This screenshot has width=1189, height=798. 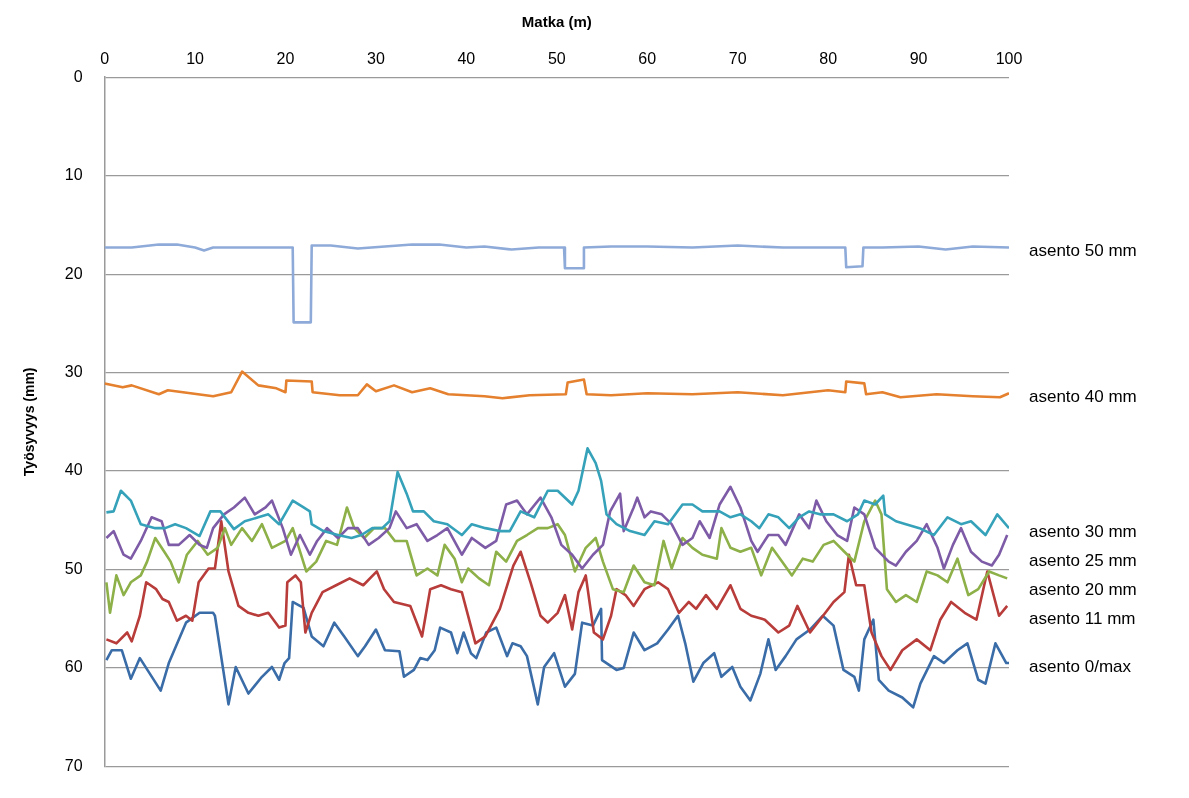 I want to click on x-axis-title: Matka (m), so click(x=556, y=22).